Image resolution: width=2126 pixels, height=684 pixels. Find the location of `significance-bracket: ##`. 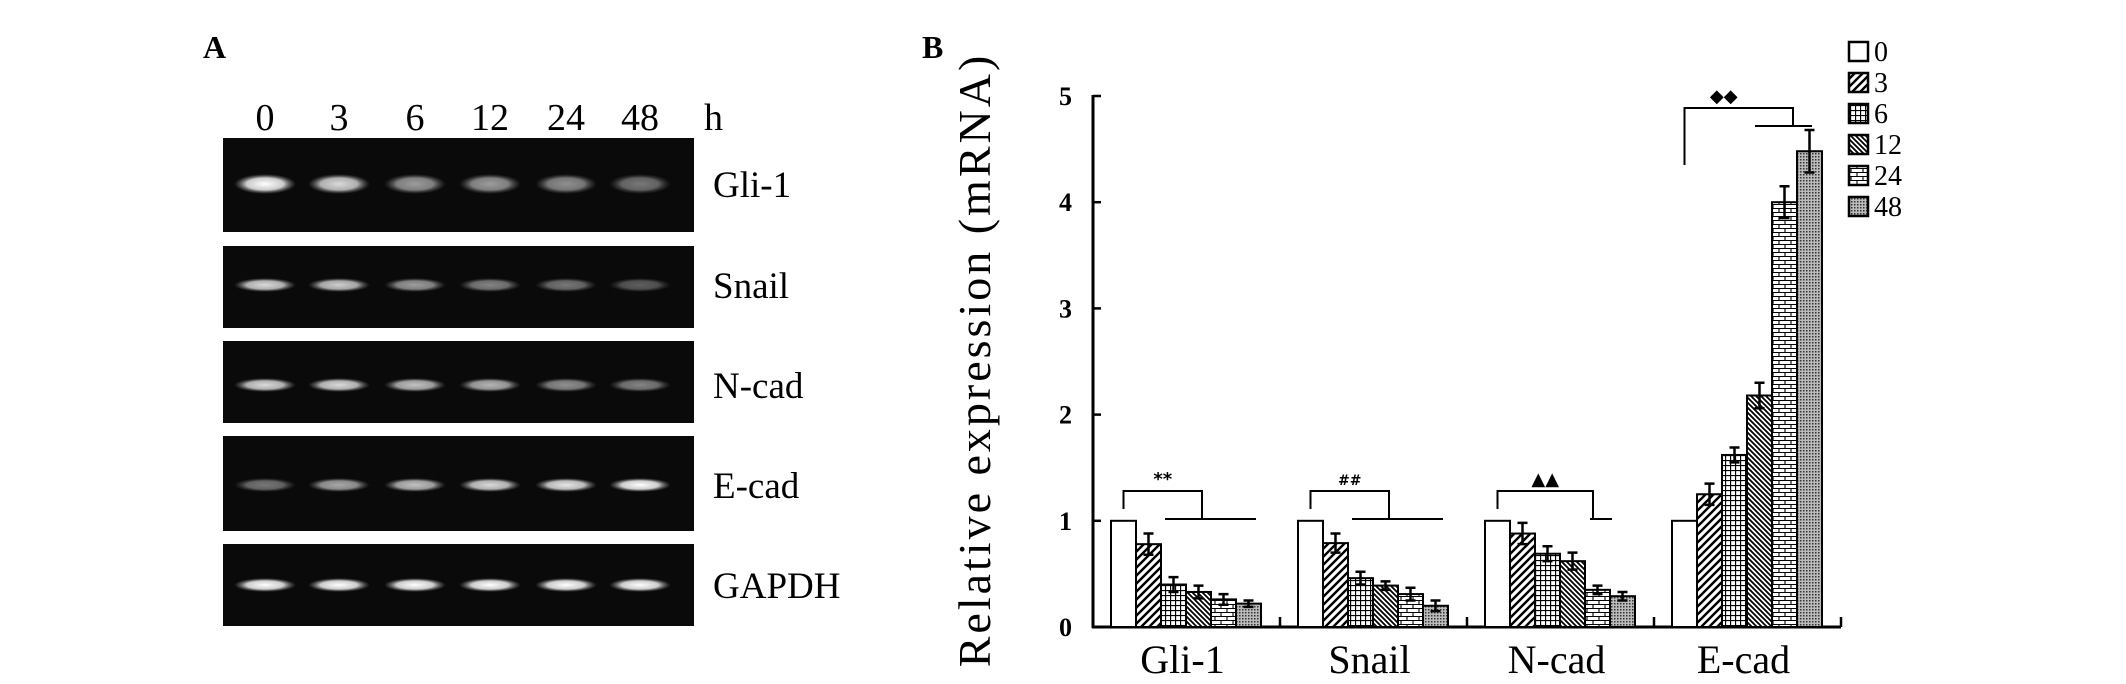

significance-bracket: ## is located at coordinates (1376, 496).